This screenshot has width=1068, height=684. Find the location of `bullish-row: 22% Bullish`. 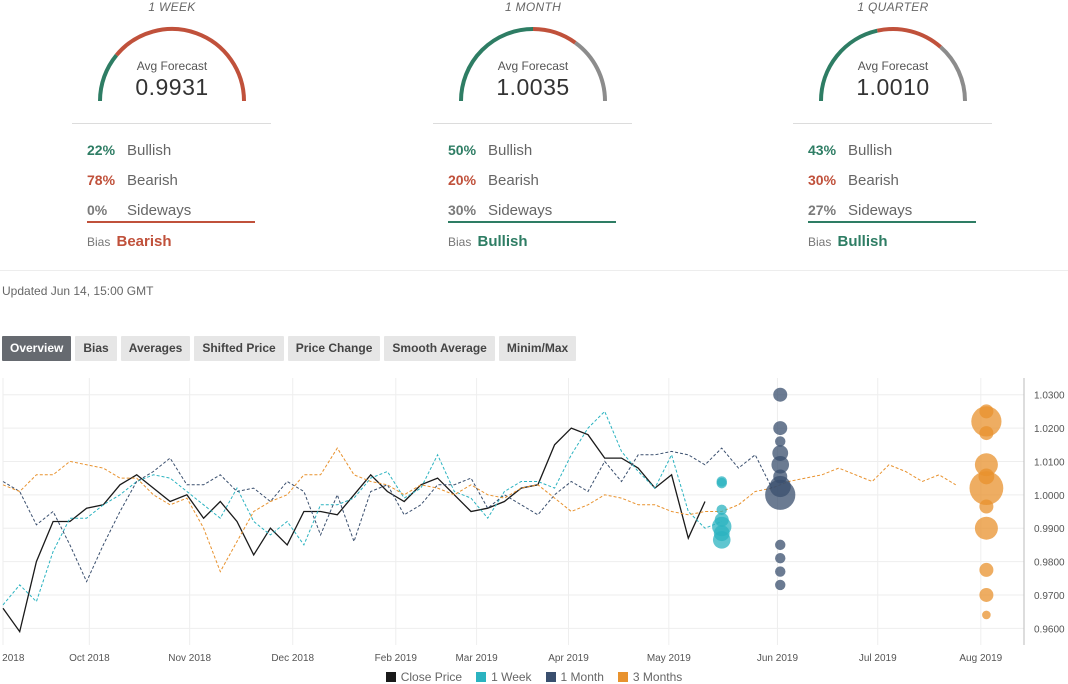

bullish-row: 22% Bullish is located at coordinates (129, 150).